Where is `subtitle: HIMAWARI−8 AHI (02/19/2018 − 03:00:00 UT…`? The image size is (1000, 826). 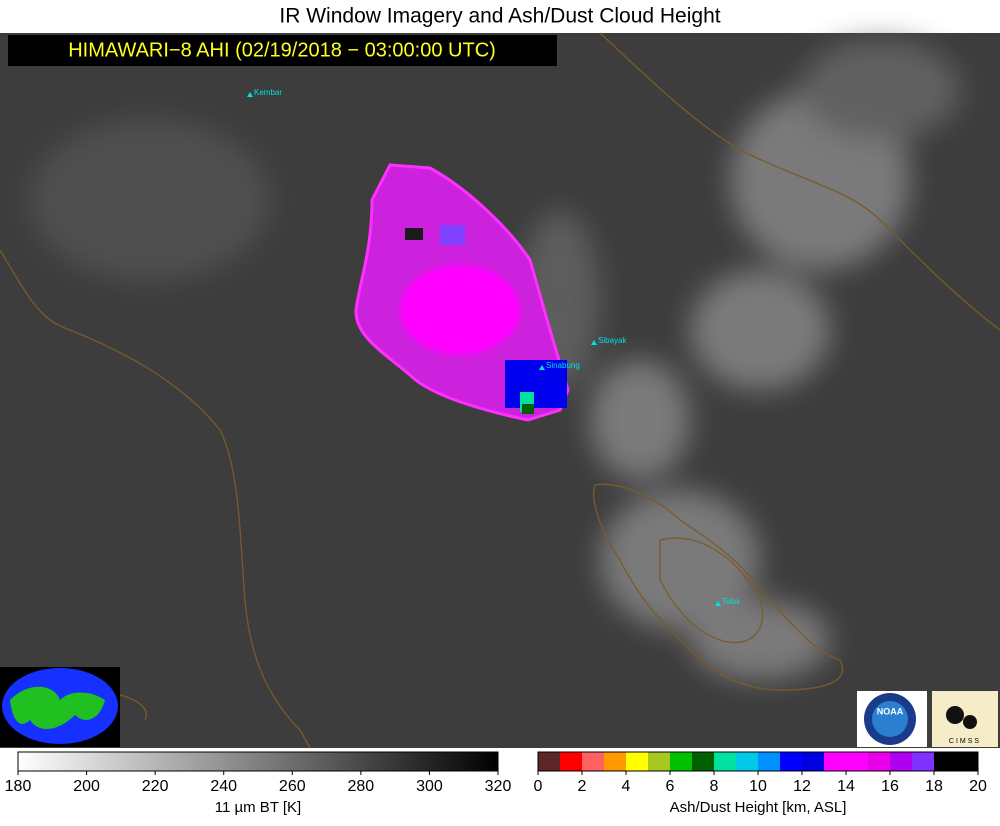
subtitle: HIMAWARI−8 AHI (02/19/2018 − 03:00:00 UT… is located at coordinates (282, 50).